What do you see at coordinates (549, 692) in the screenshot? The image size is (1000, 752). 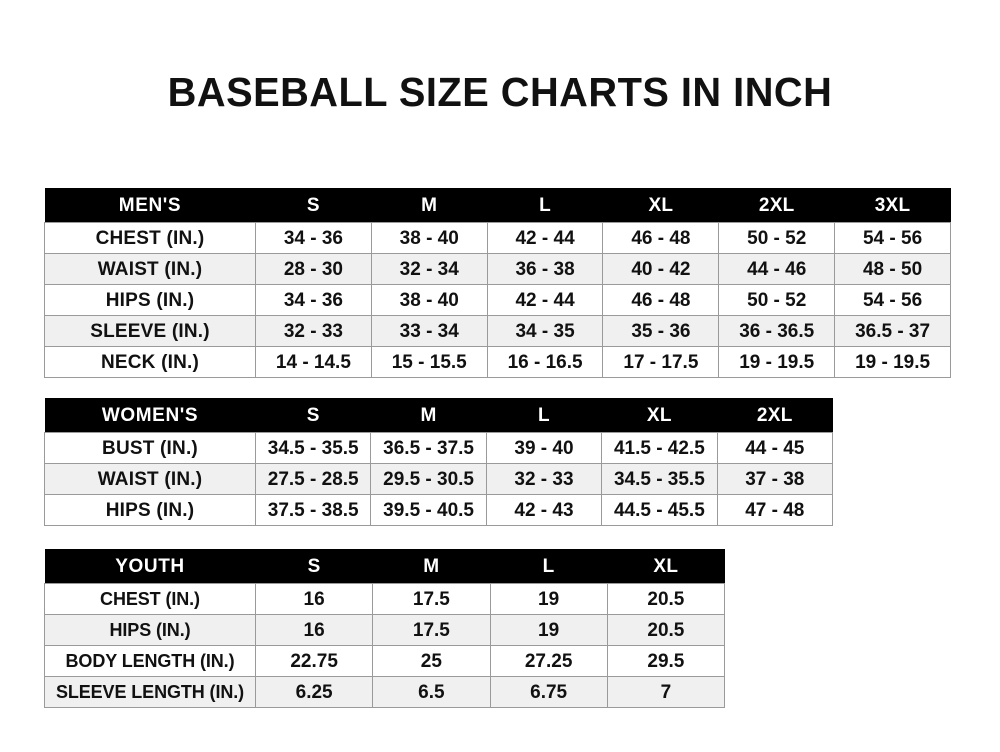 I see `measurement-cell: 6.75` at bounding box center [549, 692].